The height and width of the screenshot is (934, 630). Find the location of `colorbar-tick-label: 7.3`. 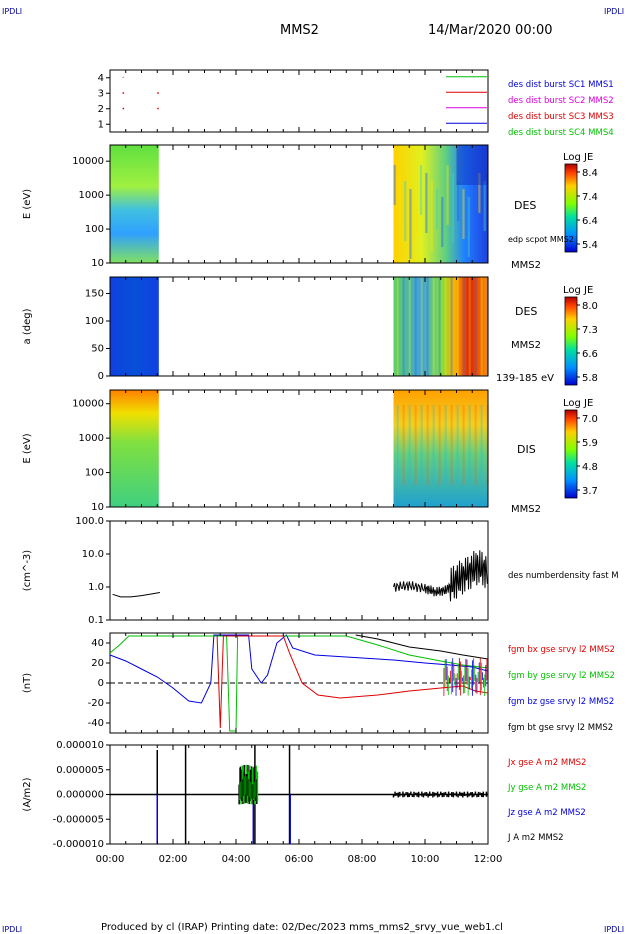

colorbar-tick-label: 7.3 is located at coordinates (590, 330).